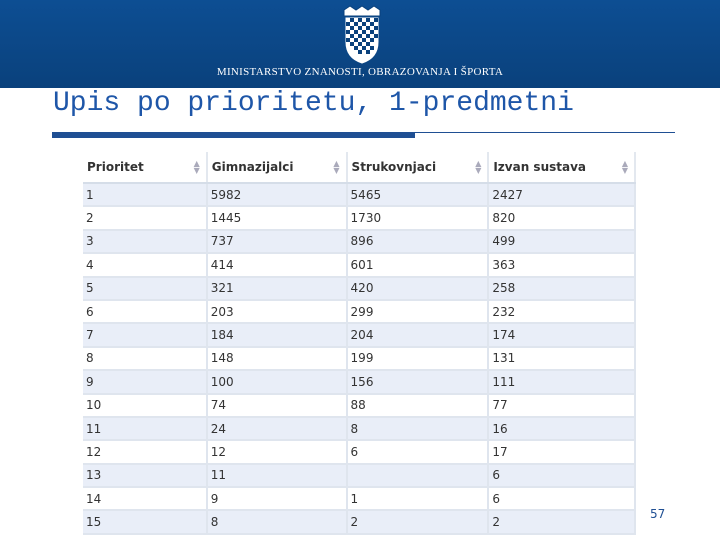 The image size is (720, 540). Describe the element at coordinates (277, 382) in the screenshot. I see `table-cell: 100` at that location.